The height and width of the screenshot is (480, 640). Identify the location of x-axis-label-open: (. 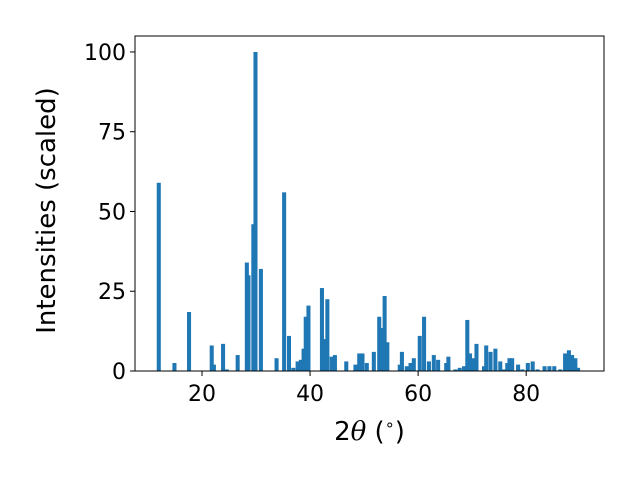
(375, 432).